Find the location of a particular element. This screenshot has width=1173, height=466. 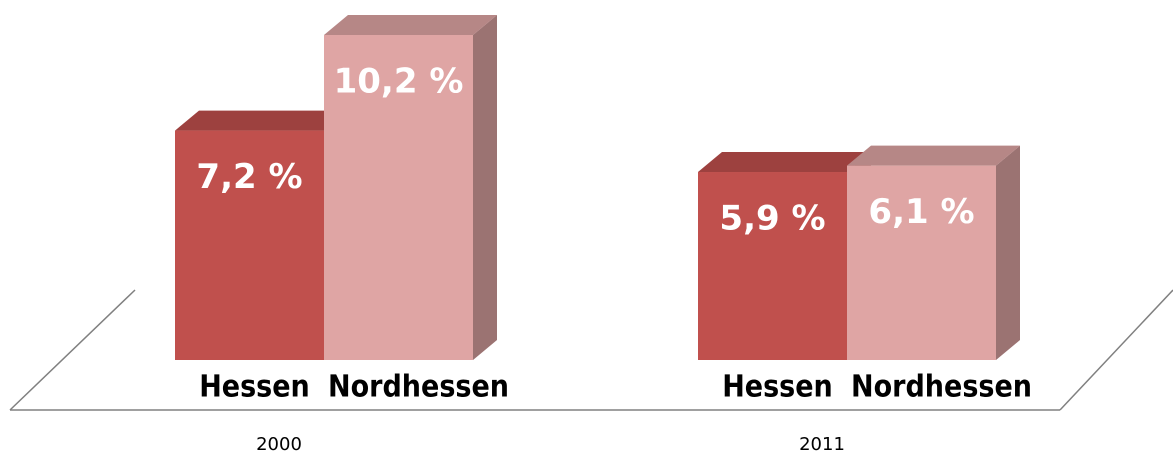

value-label: 5,9 % is located at coordinates (772, 219).